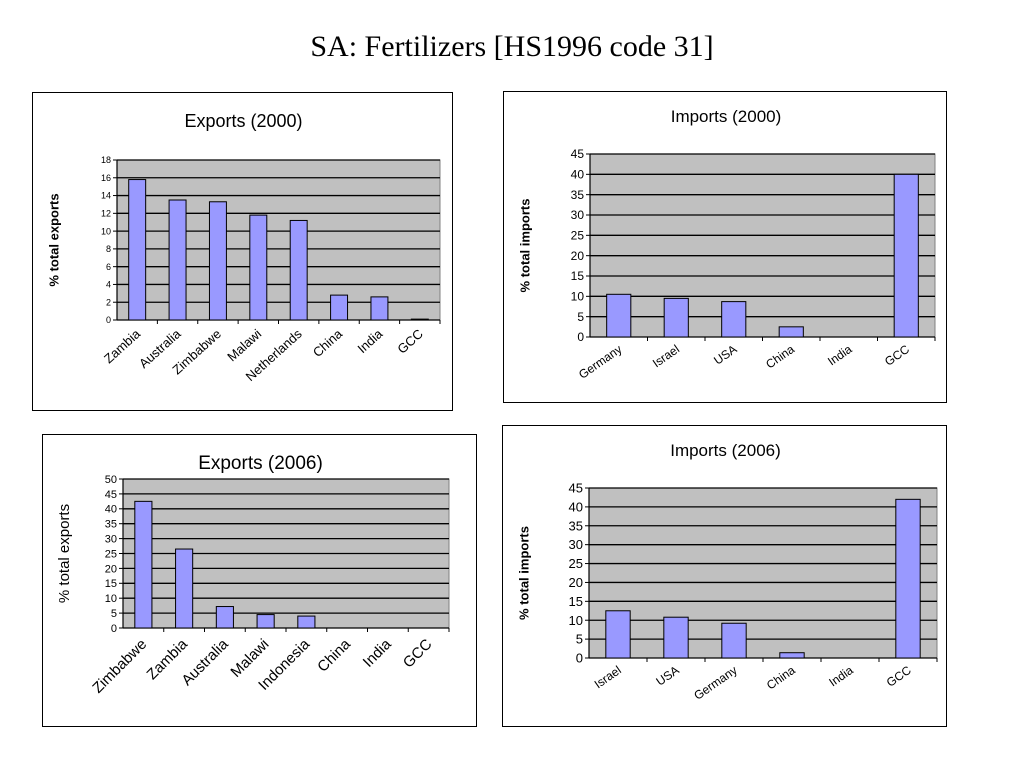  What do you see at coordinates (726, 116) in the screenshot?
I see `chart-title: Imports (2000)` at bounding box center [726, 116].